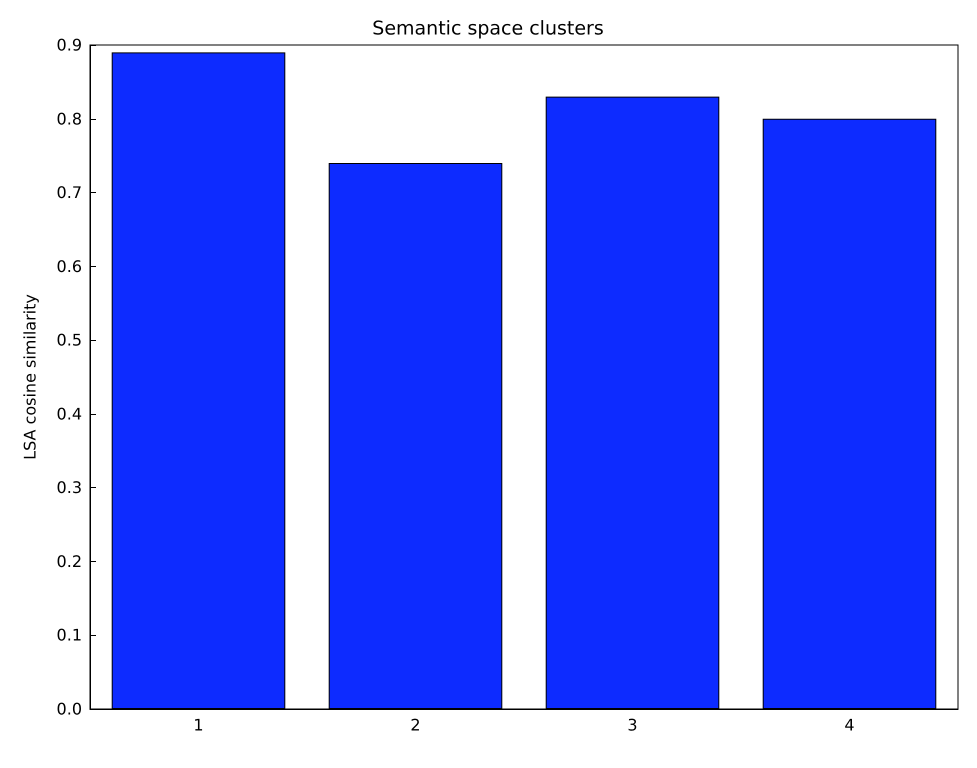 This screenshot has height=768, width=977. I want to click on y-tick-label: 0.5, so click(69, 340).